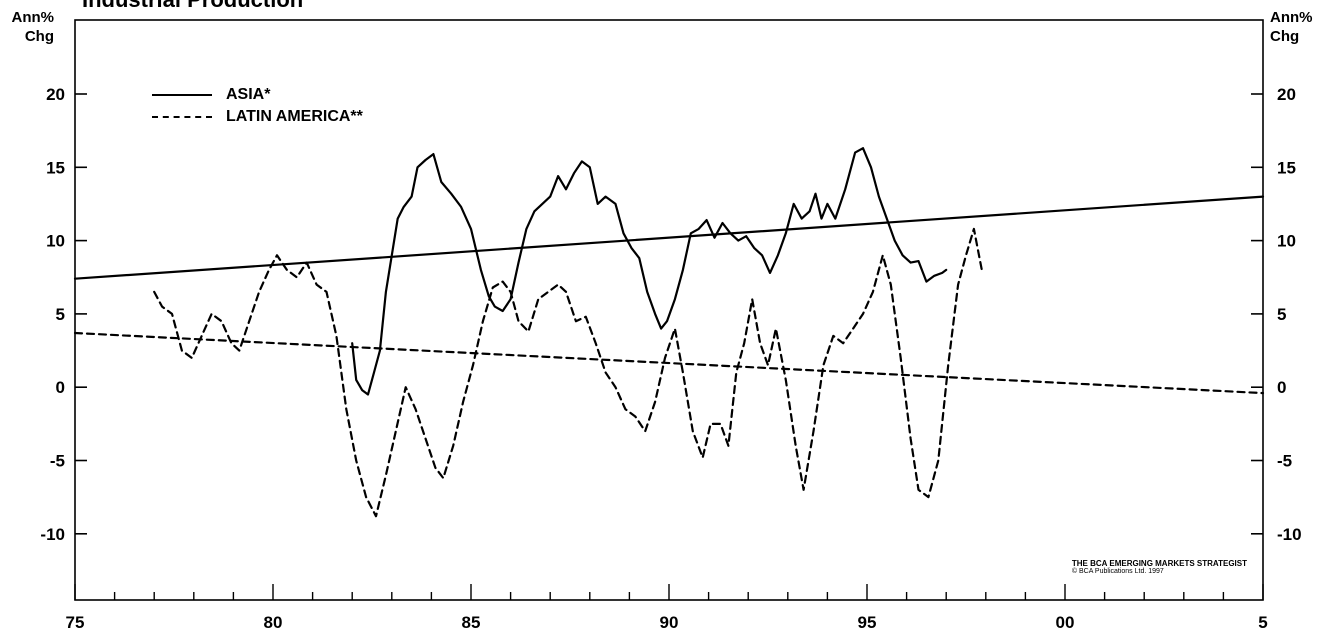 Image resolution: width=1329 pixels, height=634 pixels. What do you see at coordinates (1065, 622) in the screenshot?
I see `x-tick-label: 00` at bounding box center [1065, 622].